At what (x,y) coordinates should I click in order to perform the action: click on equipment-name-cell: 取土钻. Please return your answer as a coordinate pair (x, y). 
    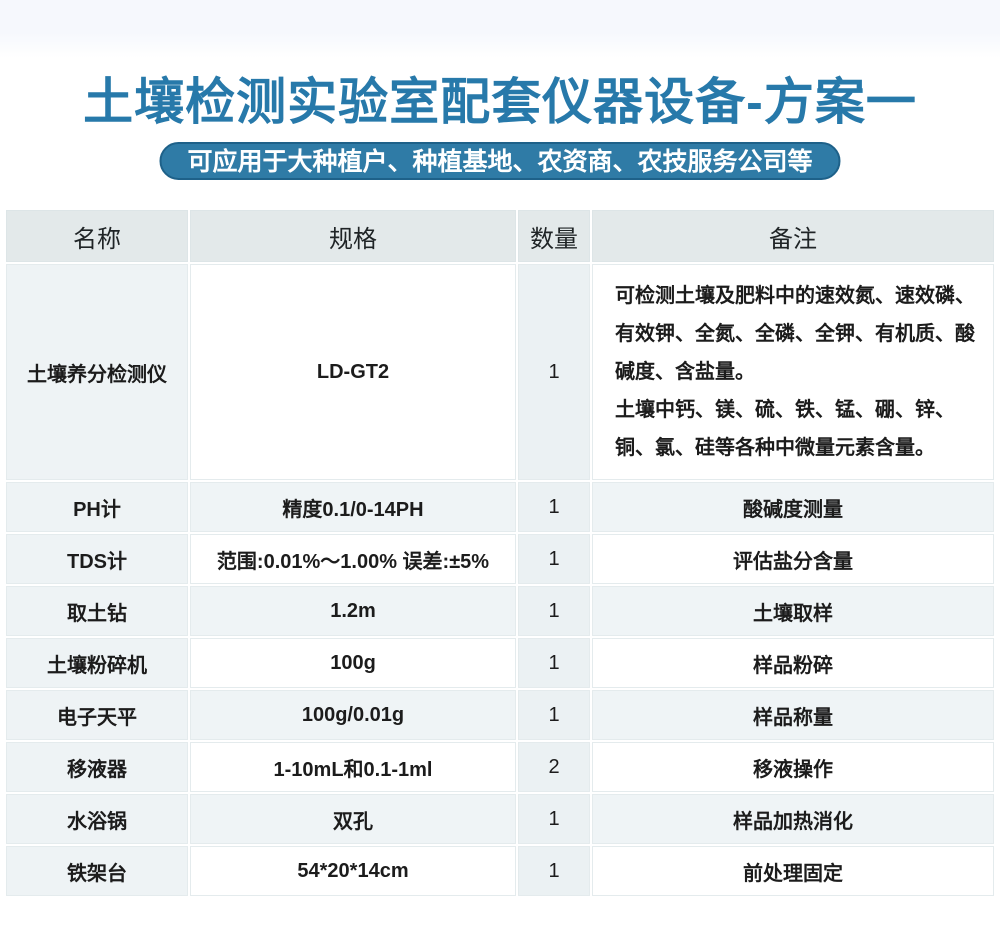
    Looking at the image, I should click on (97, 611).